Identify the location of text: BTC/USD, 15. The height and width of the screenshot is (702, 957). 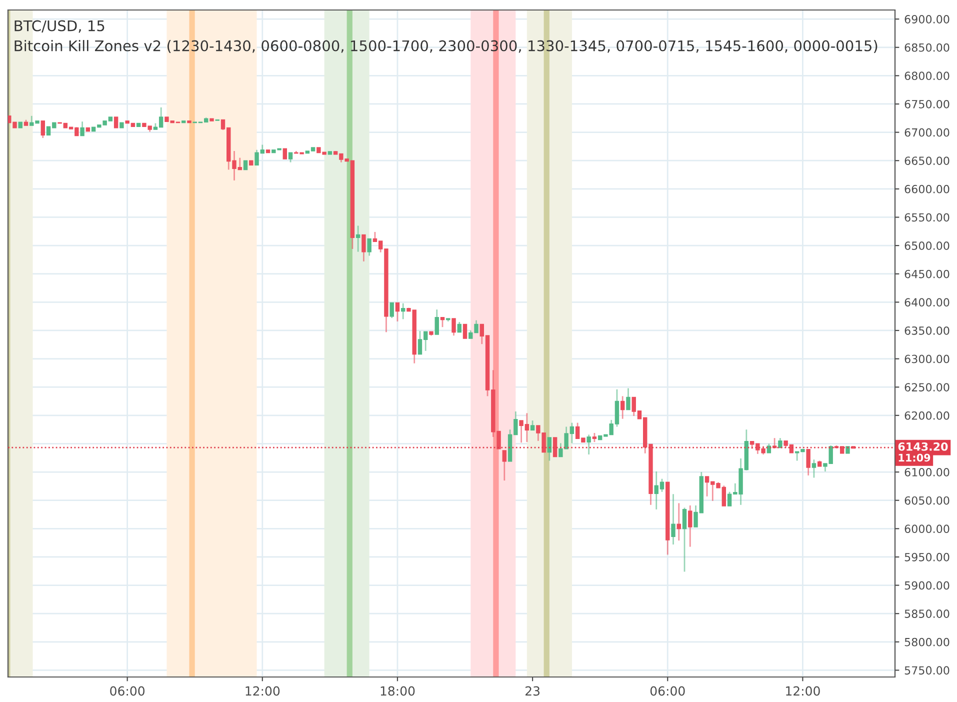
(59, 26).